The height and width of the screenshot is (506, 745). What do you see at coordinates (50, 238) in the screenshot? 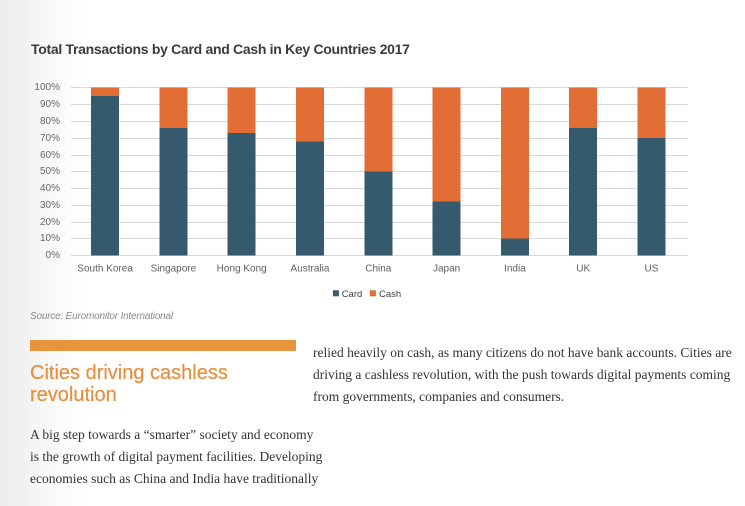
I see `svg-text: 10%` at bounding box center [50, 238].